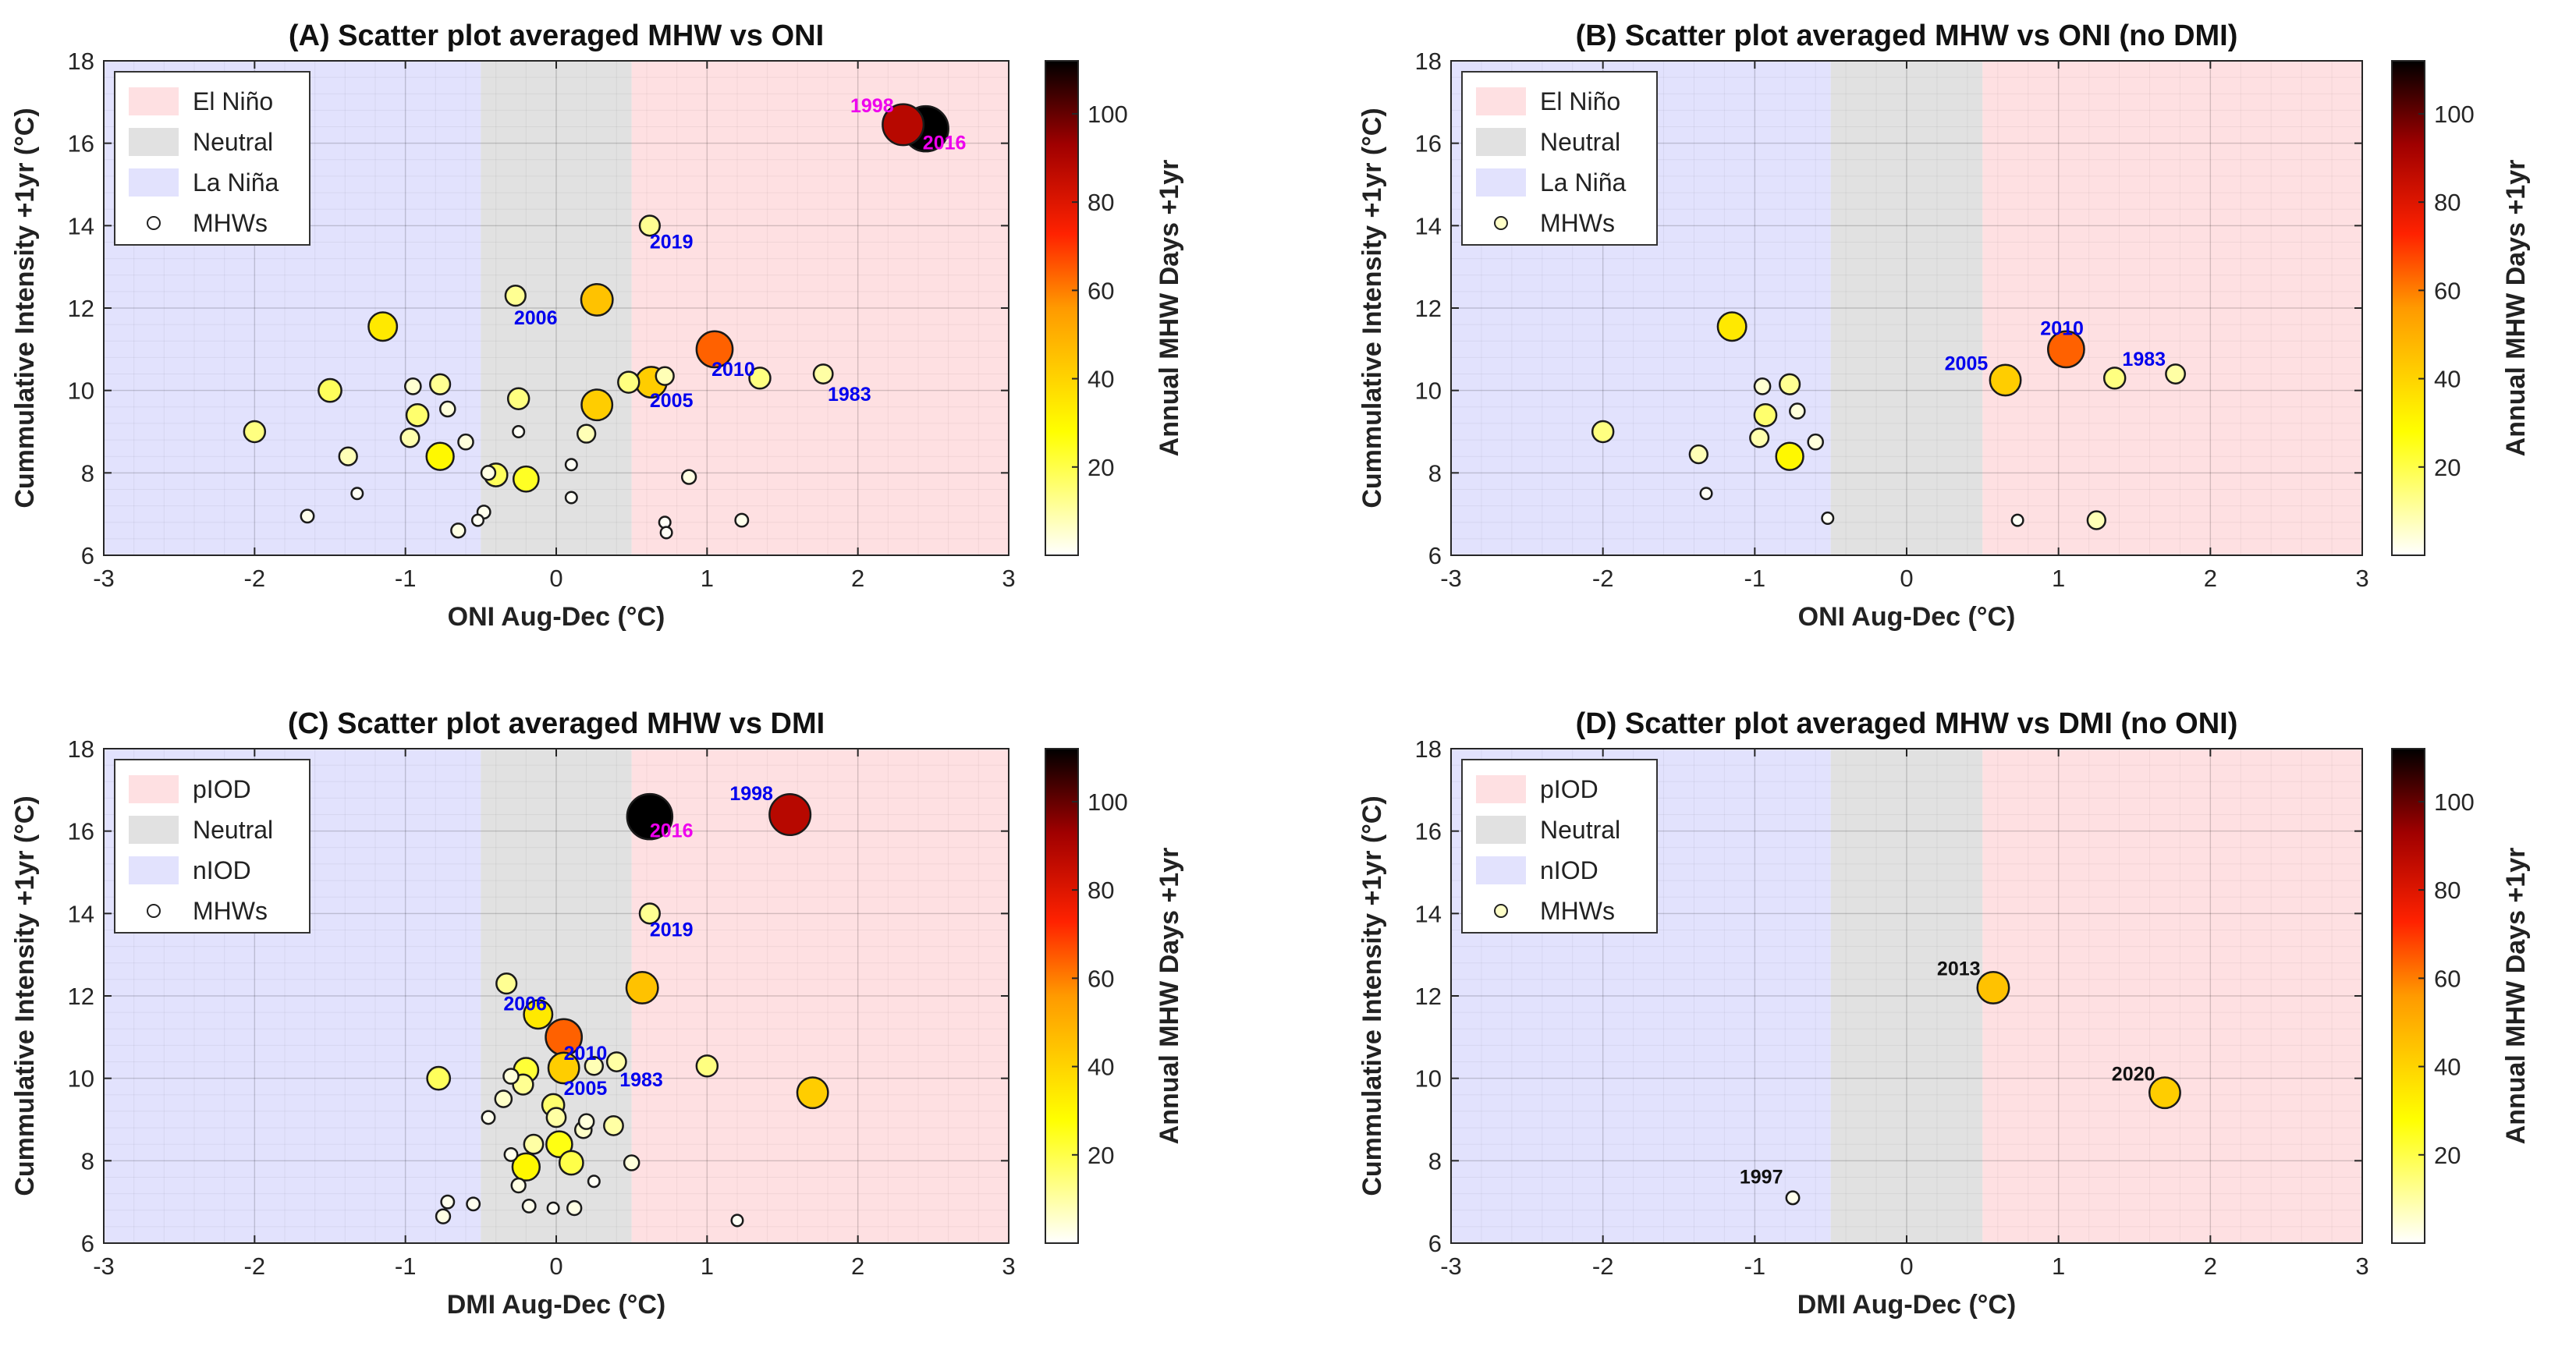  What do you see at coordinates (556, 35) in the screenshot?
I see `chart-title: (A) Scatter plot averaged MHW vs ONI` at bounding box center [556, 35].